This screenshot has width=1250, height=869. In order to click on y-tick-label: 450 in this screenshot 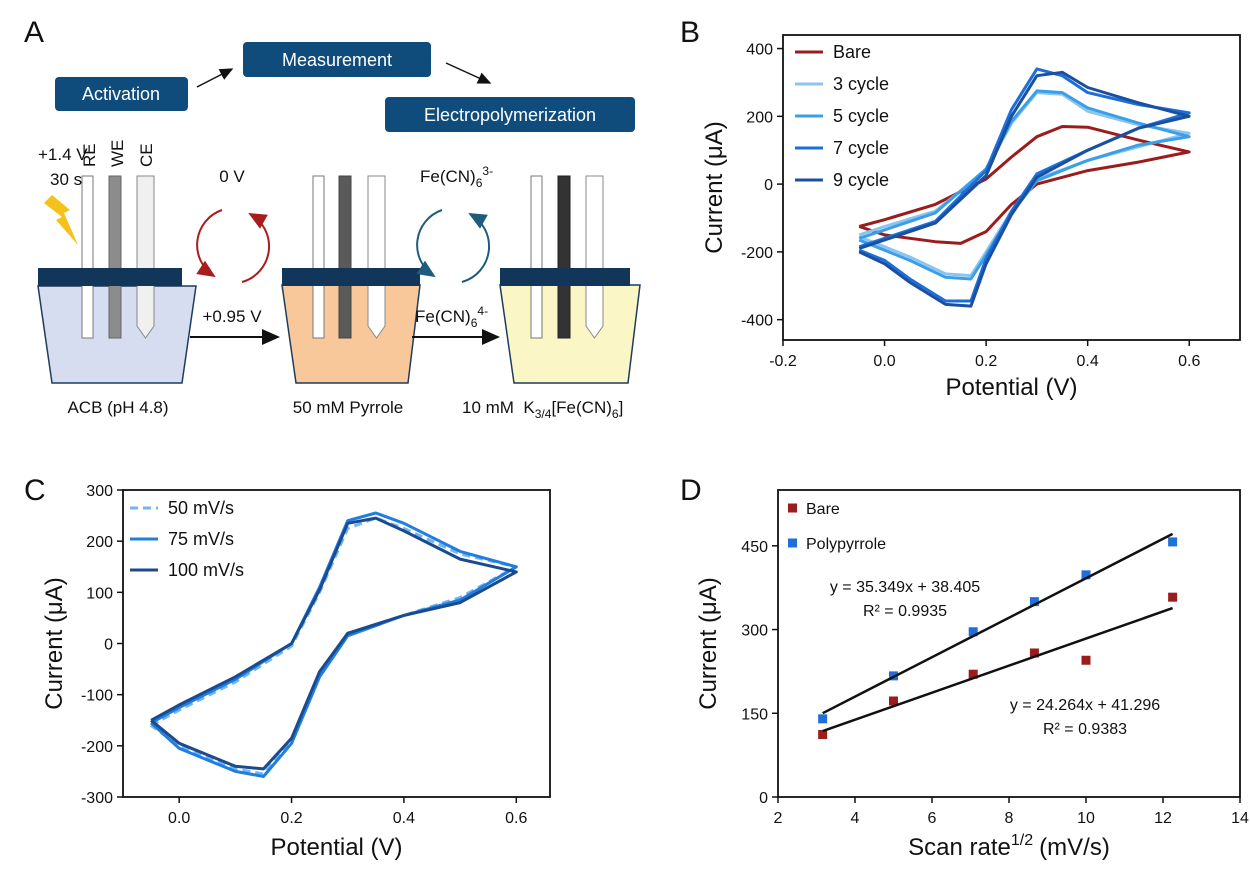, I will do `click(754, 547)`.